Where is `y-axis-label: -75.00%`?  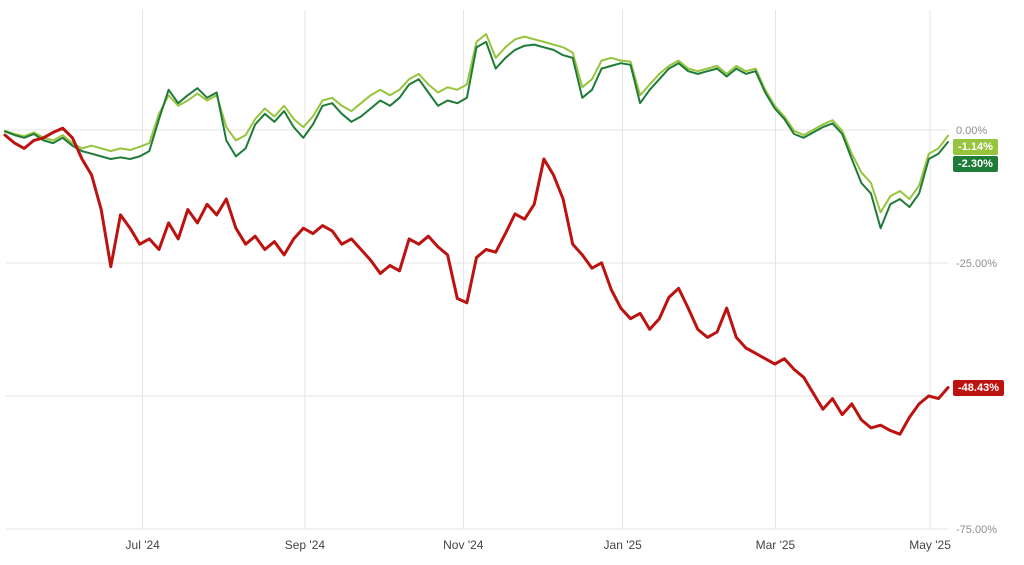
y-axis-label: -75.00% is located at coordinates (976, 530).